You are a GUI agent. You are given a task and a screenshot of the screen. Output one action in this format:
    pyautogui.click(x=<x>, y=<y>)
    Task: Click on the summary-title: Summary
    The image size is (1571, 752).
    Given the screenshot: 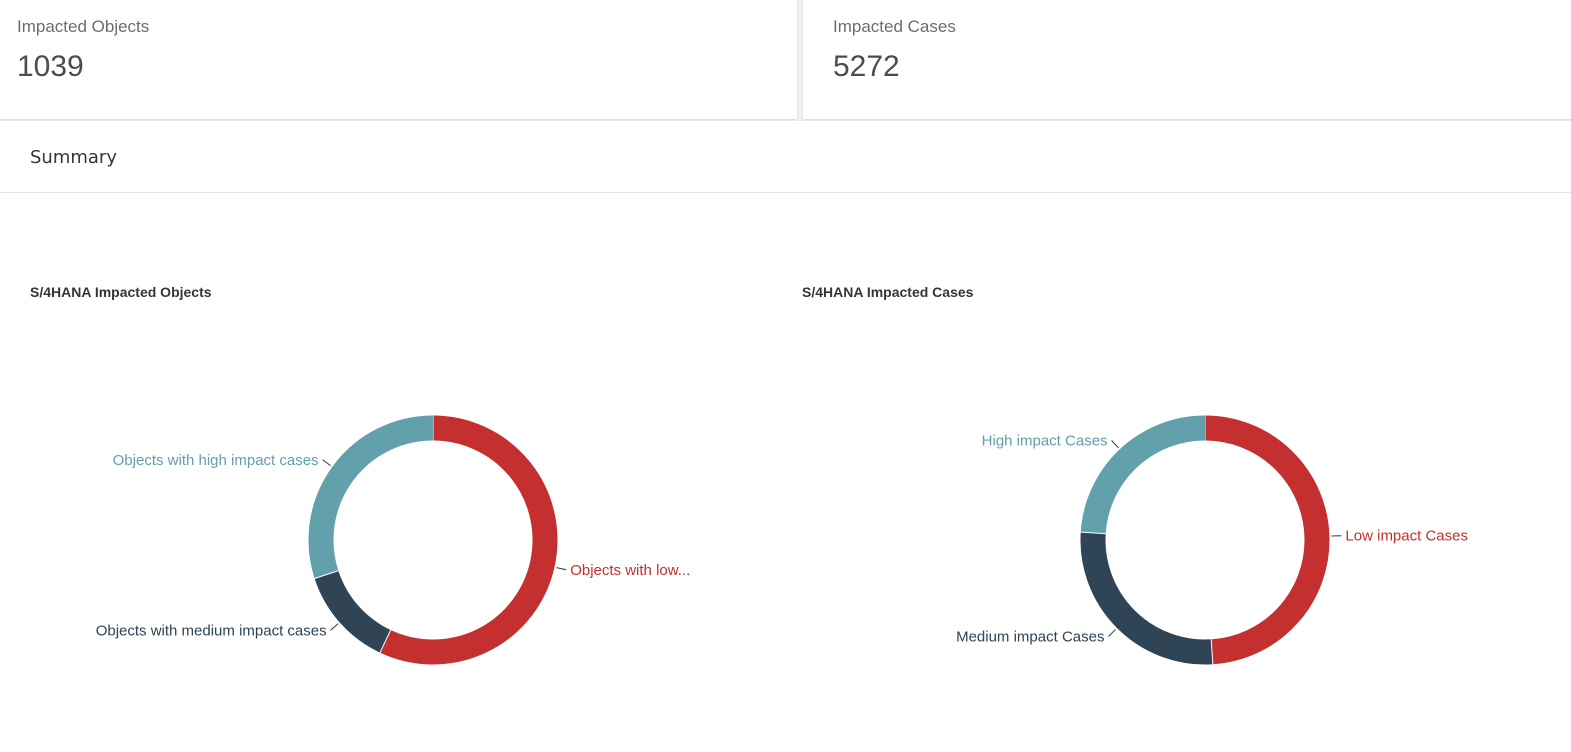 What is the action you would take?
    pyautogui.click(x=73, y=157)
    